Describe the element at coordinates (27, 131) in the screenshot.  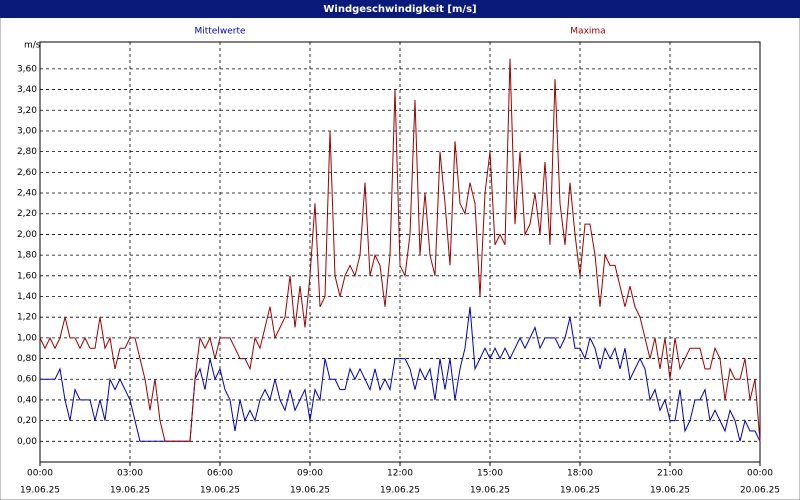
I see `y-tick-label: 3,00` at that location.